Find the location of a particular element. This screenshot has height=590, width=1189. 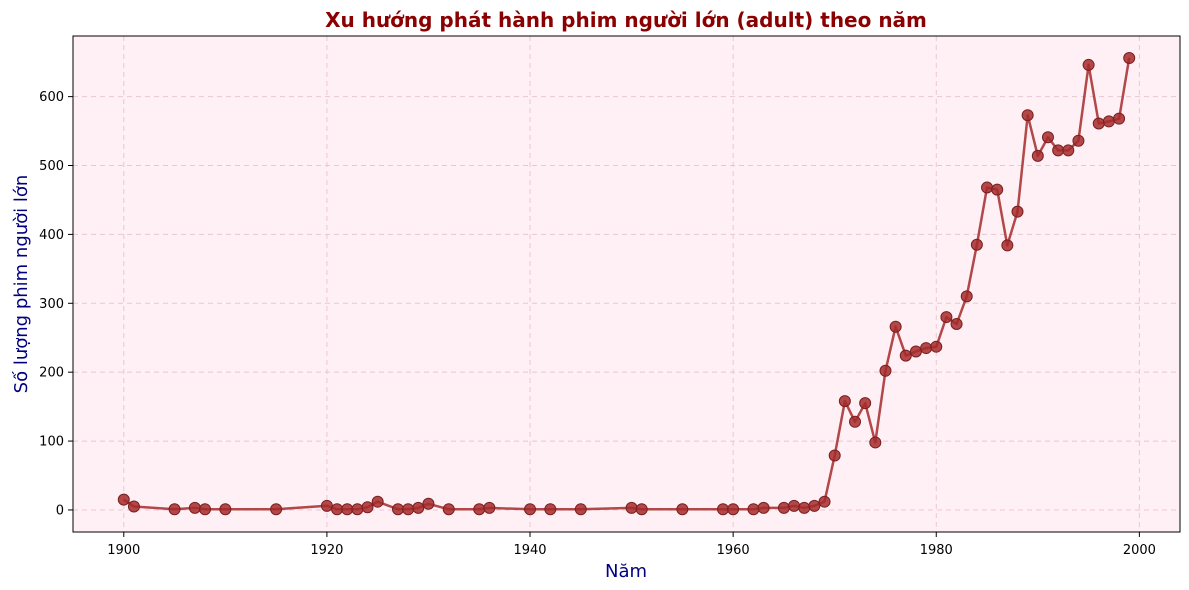

x-tick-label: 1960 is located at coordinates (733, 550).